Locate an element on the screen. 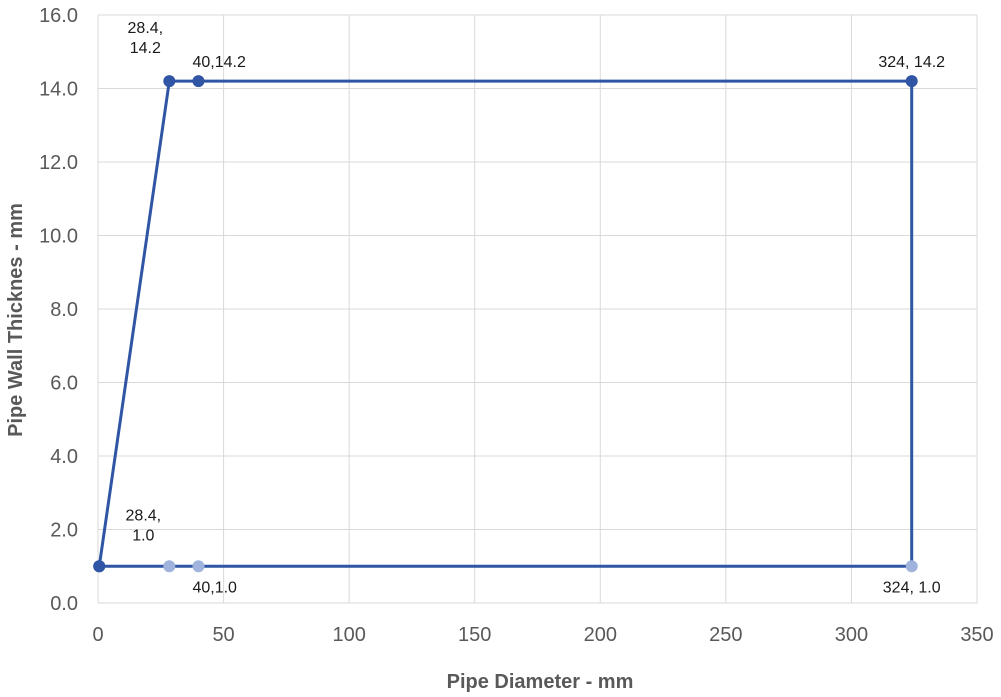 The height and width of the screenshot is (697, 1001). x-tick-label: 300 is located at coordinates (851, 635).